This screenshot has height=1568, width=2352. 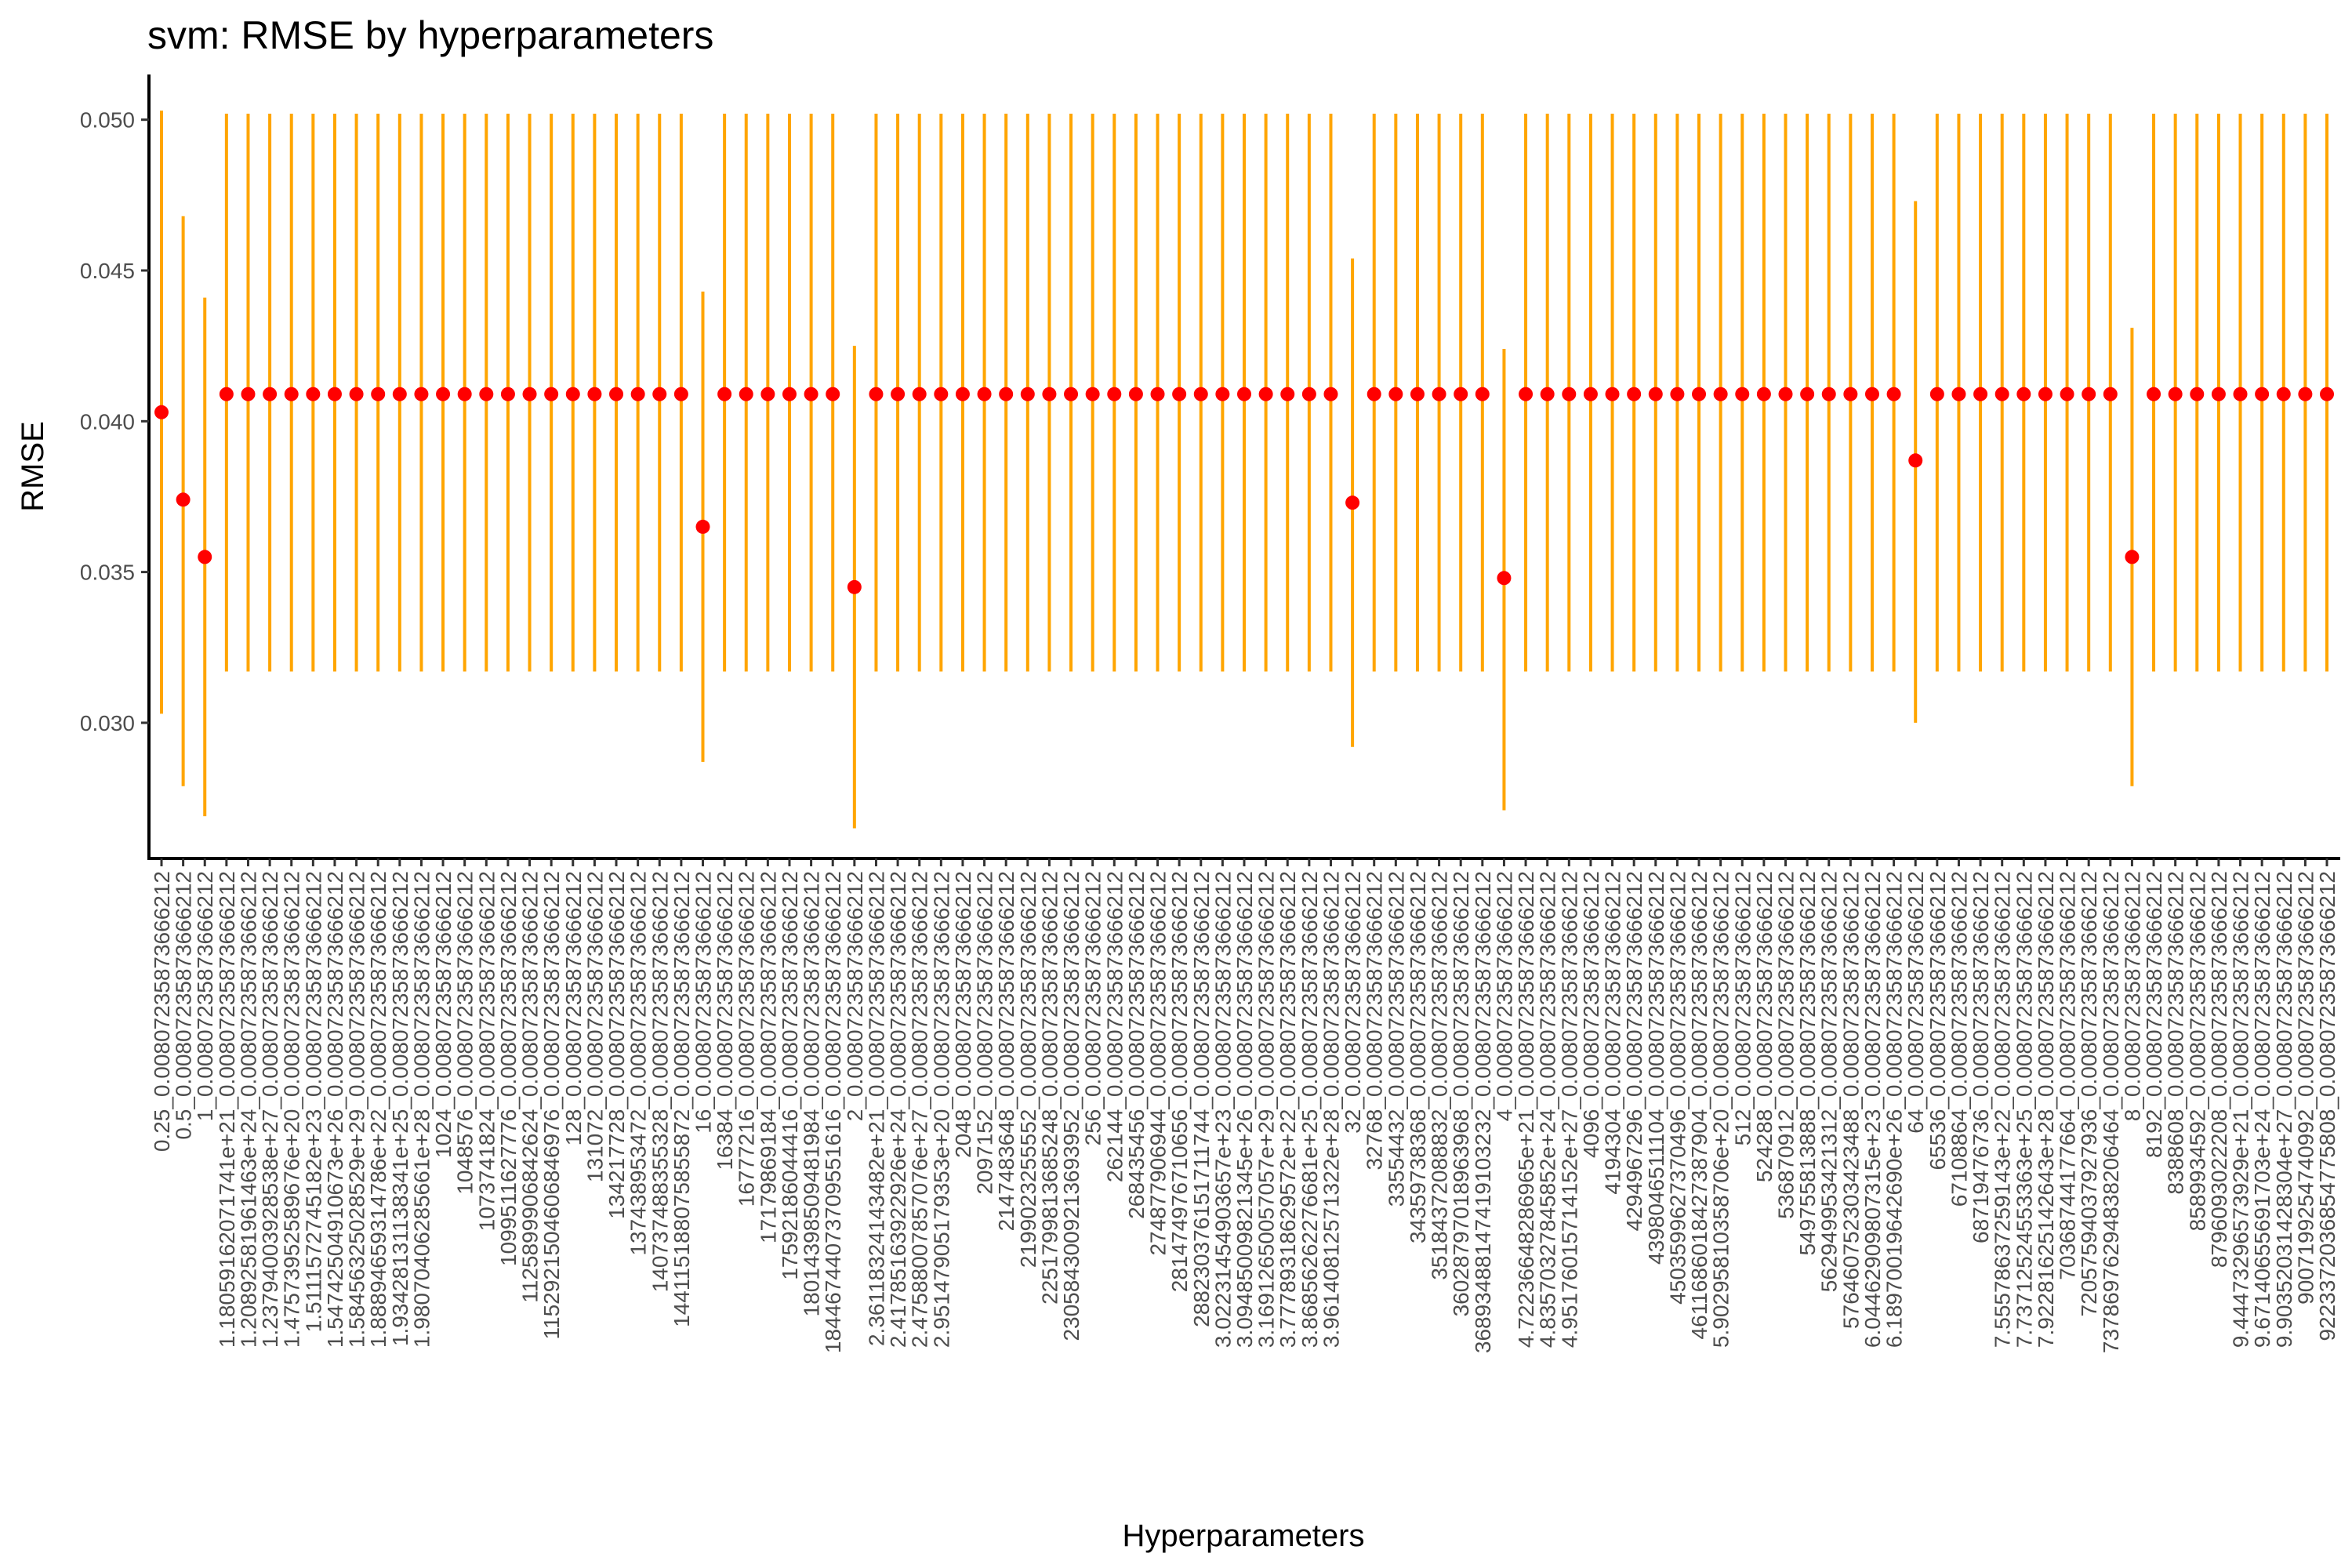 What do you see at coordinates (1353, 1002) in the screenshot?
I see `x-tick-label: 32_0.00807235873666212` at bounding box center [1353, 1002].